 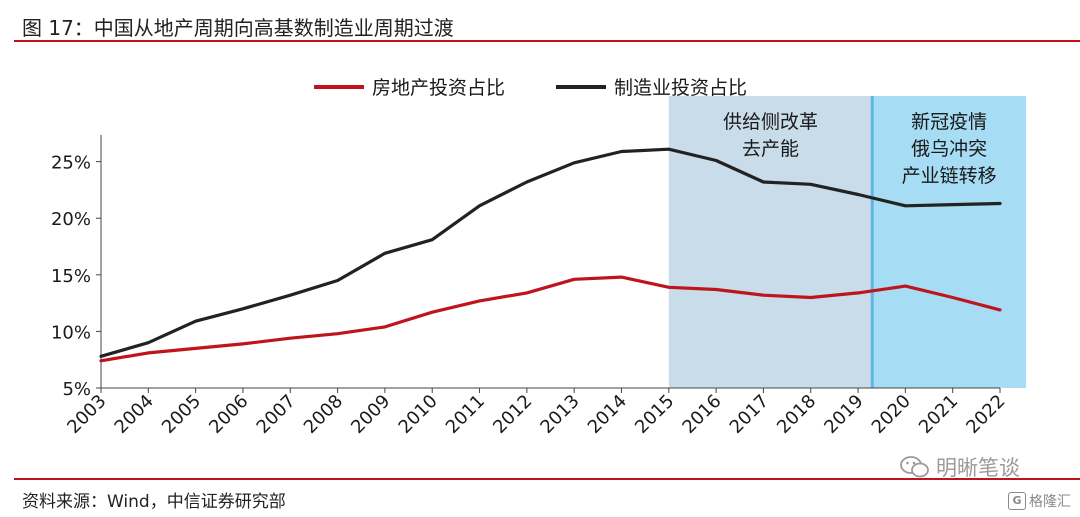 What do you see at coordinates (749, 414) in the screenshot?
I see `x-tick-label: 2017` at bounding box center [749, 414].